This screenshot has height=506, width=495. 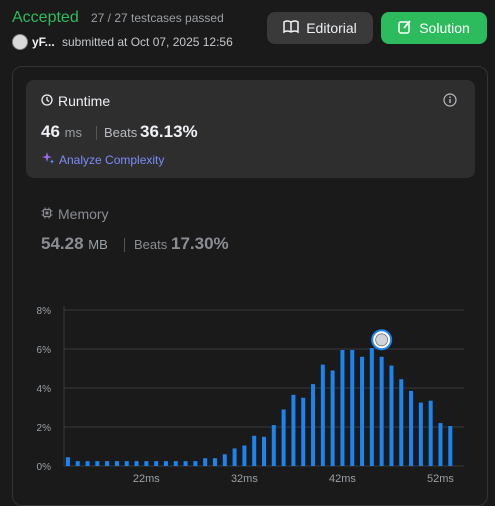 I want to click on info-icon, so click(x=450, y=102).